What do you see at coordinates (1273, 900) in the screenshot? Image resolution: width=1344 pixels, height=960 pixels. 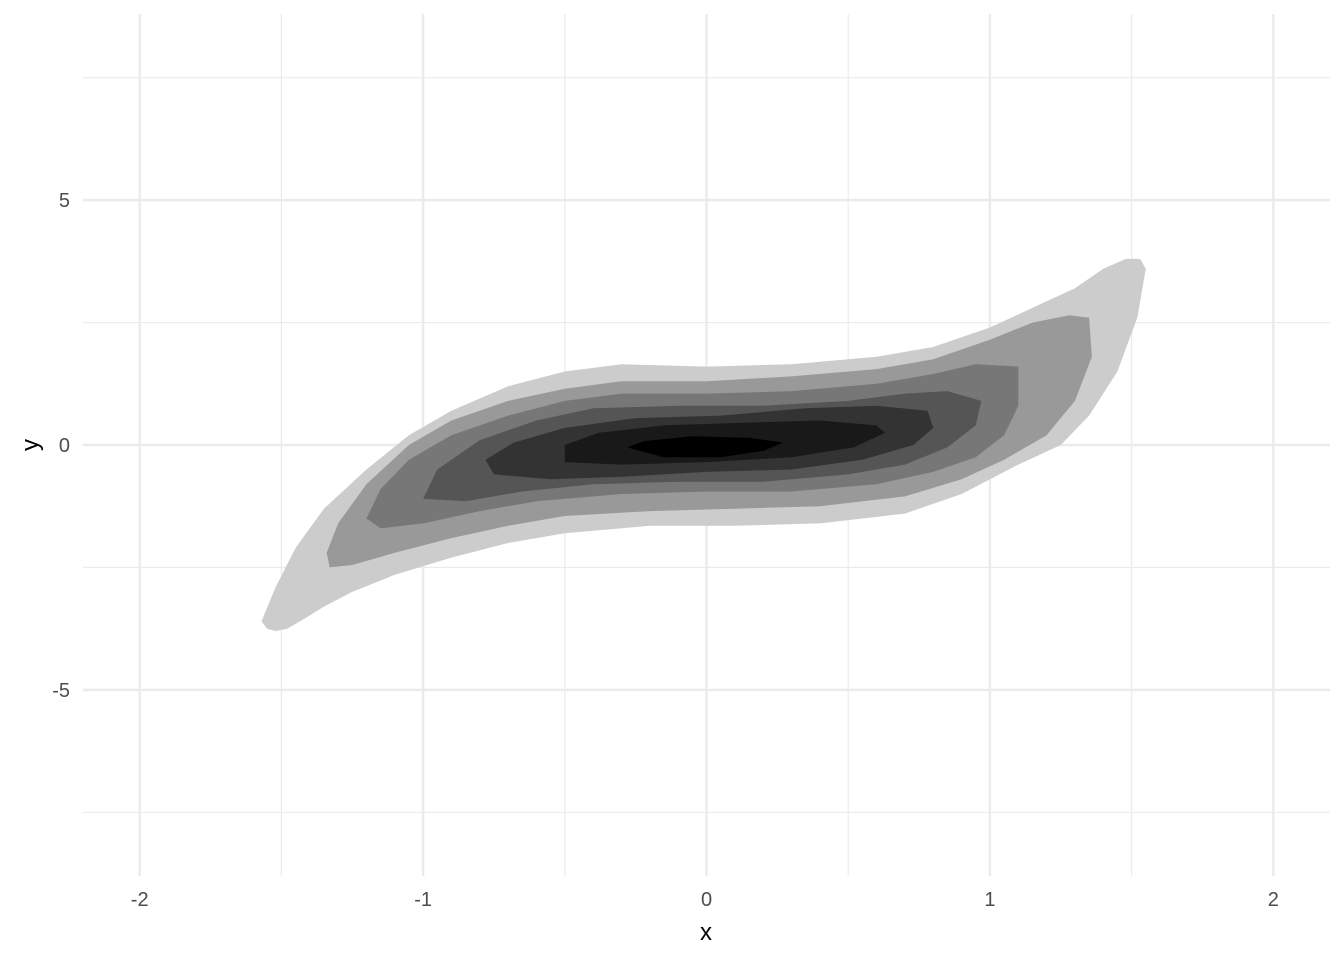 I see `x-tick-label: 2` at bounding box center [1273, 900].